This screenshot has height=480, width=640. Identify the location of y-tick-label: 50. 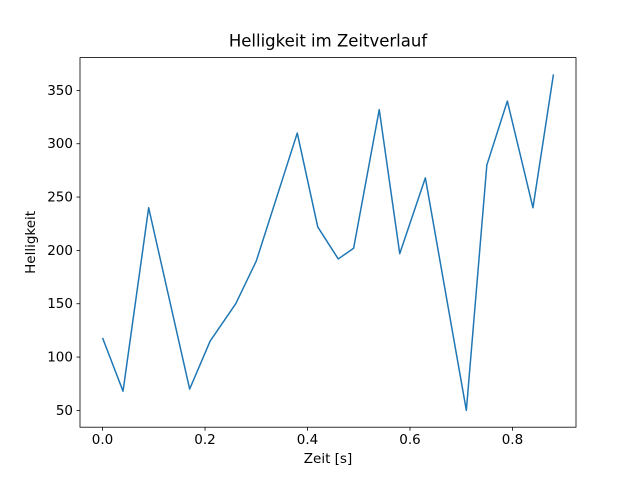
(64, 411).